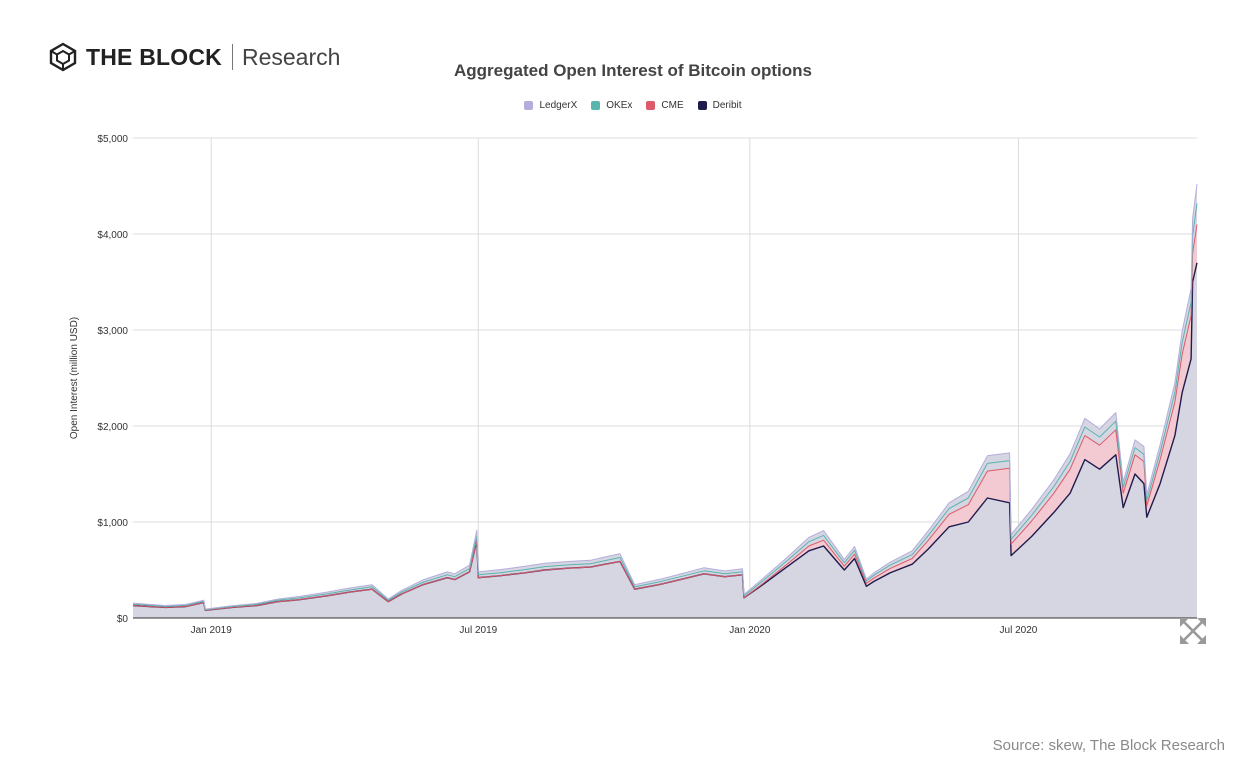 This screenshot has height=776, width=1248. What do you see at coordinates (63, 57) in the screenshot?
I see `the-block-logo-icon` at bounding box center [63, 57].